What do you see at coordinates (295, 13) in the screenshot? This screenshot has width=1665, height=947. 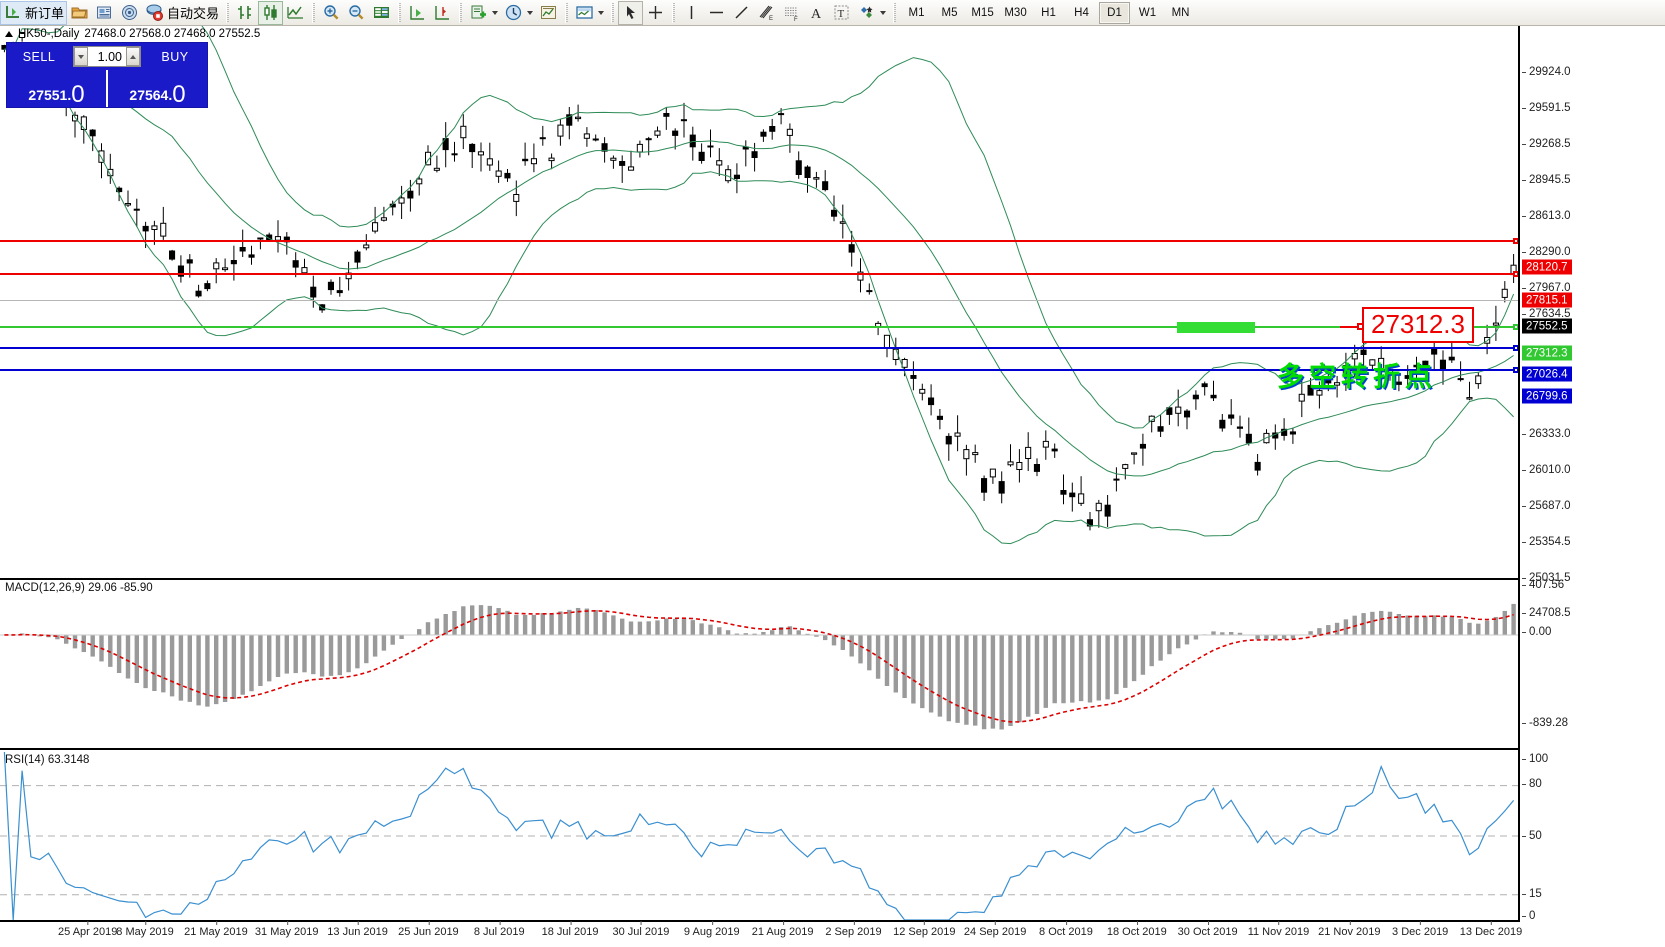 I see `line-chart-button` at bounding box center [295, 13].